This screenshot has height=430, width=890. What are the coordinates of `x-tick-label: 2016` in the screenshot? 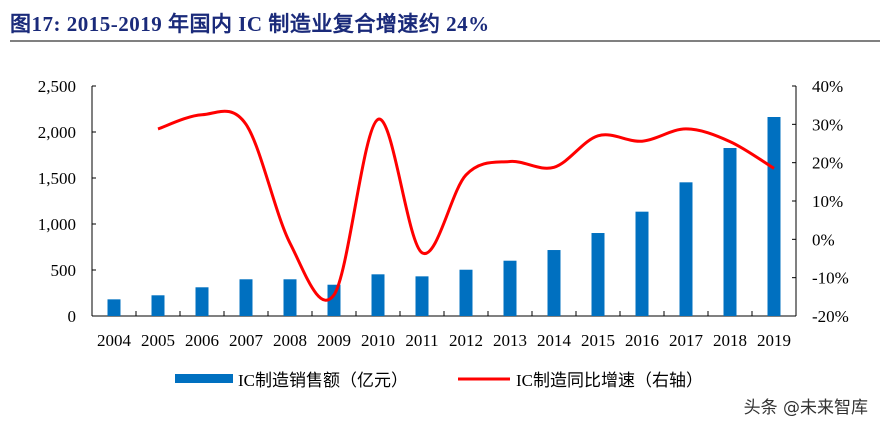 It's located at (642, 340).